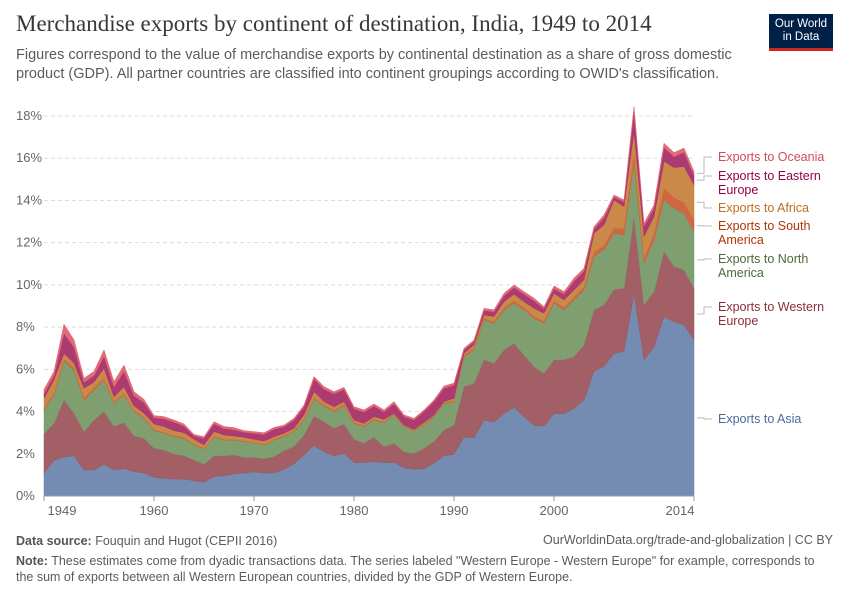  I want to click on x-tick-label: 1990, so click(454, 510).